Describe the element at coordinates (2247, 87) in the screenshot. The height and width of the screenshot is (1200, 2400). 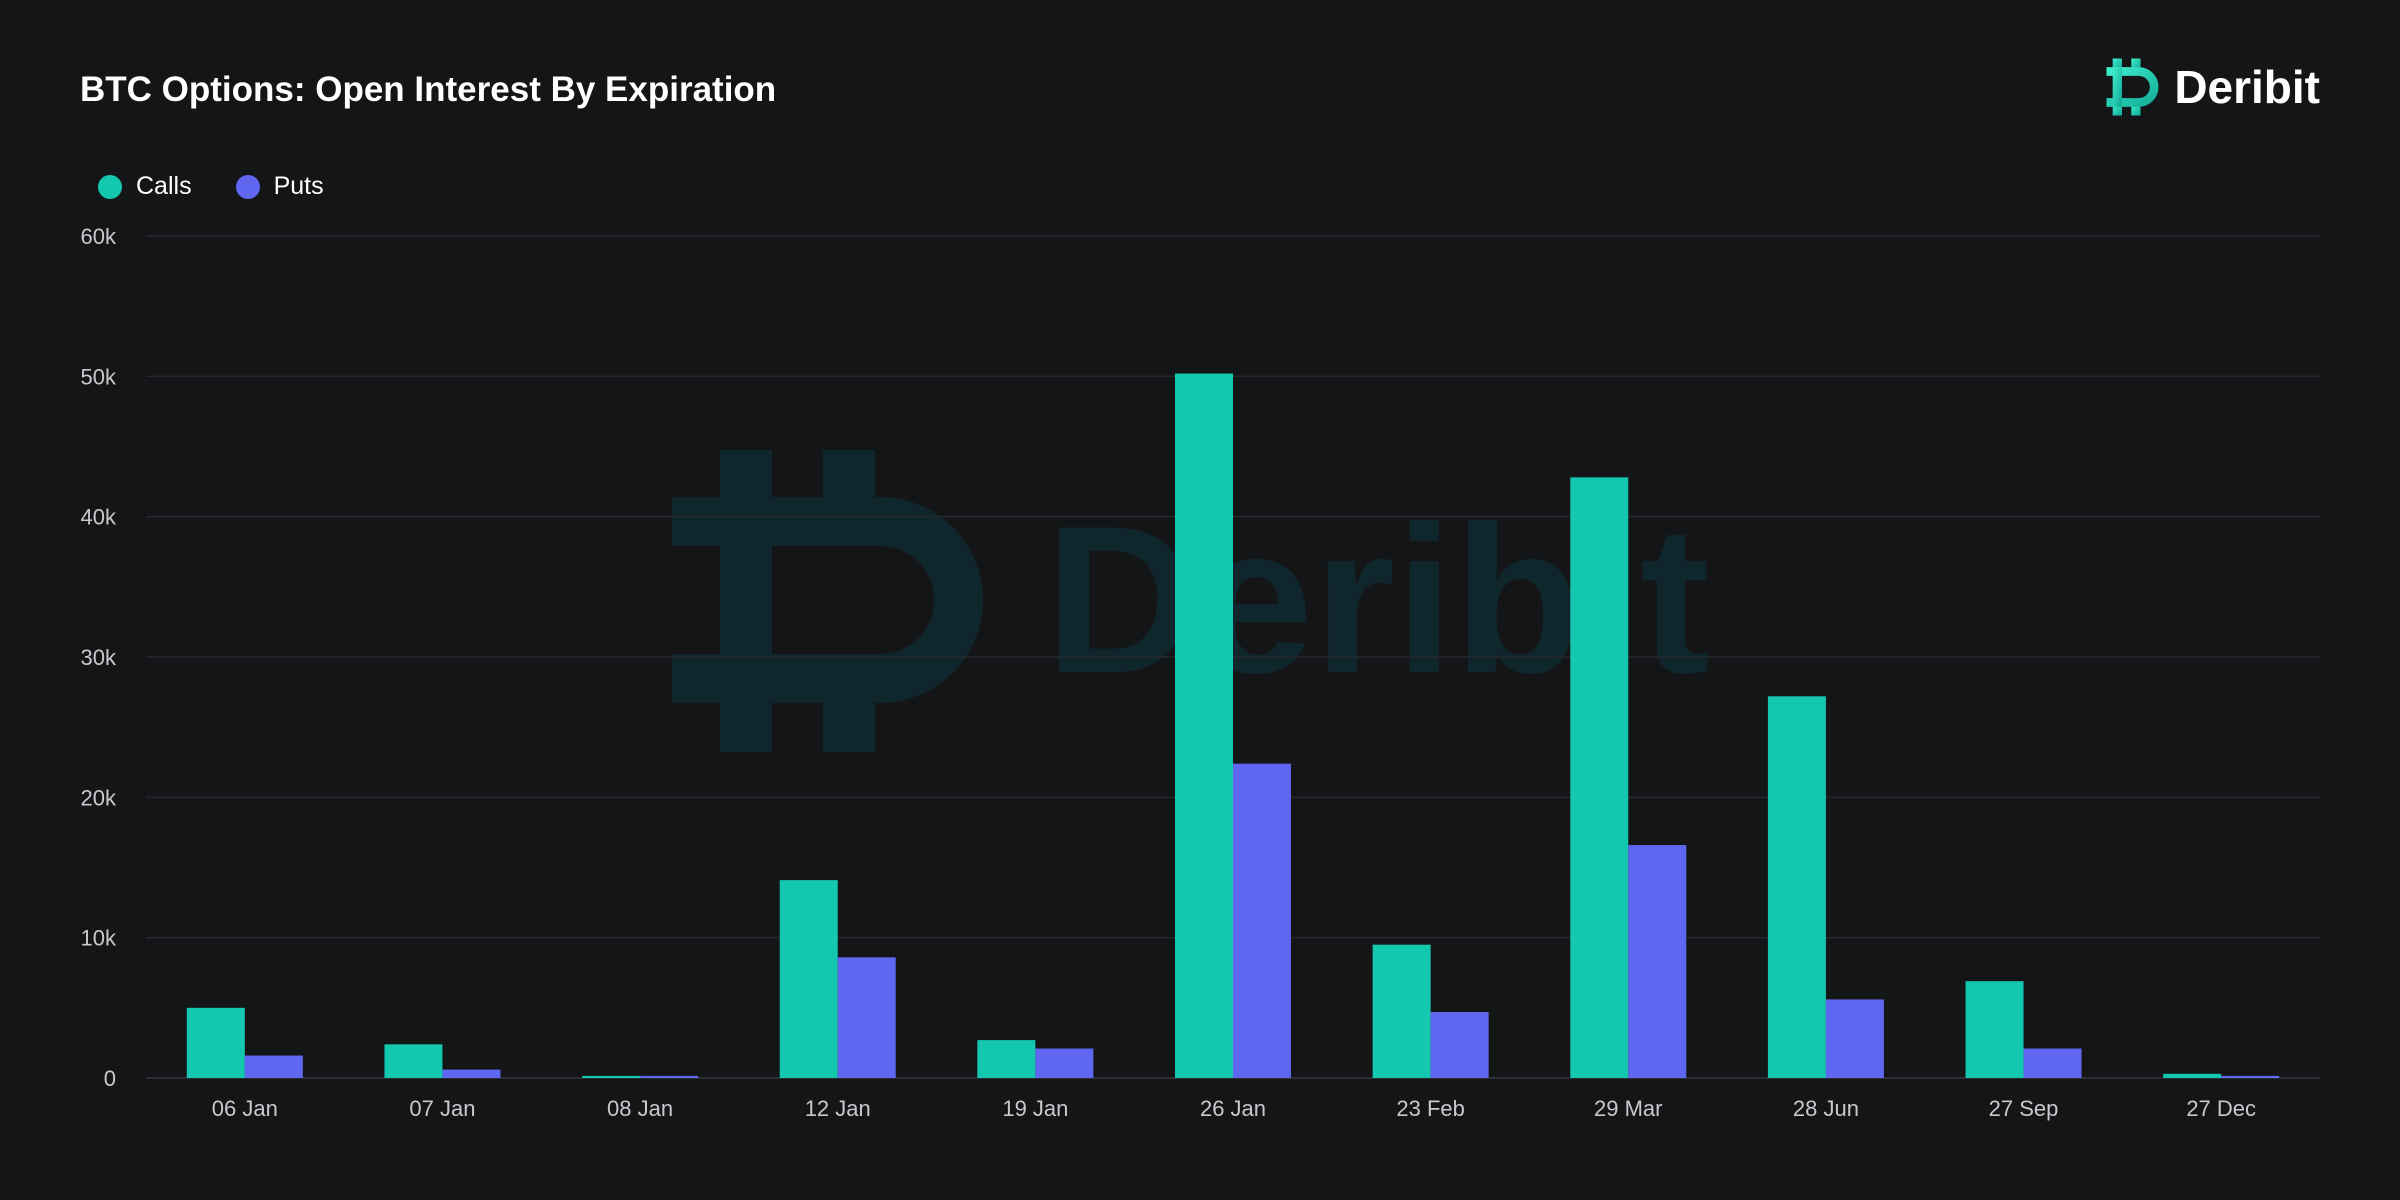
I see `brand-name: Deribit` at that location.